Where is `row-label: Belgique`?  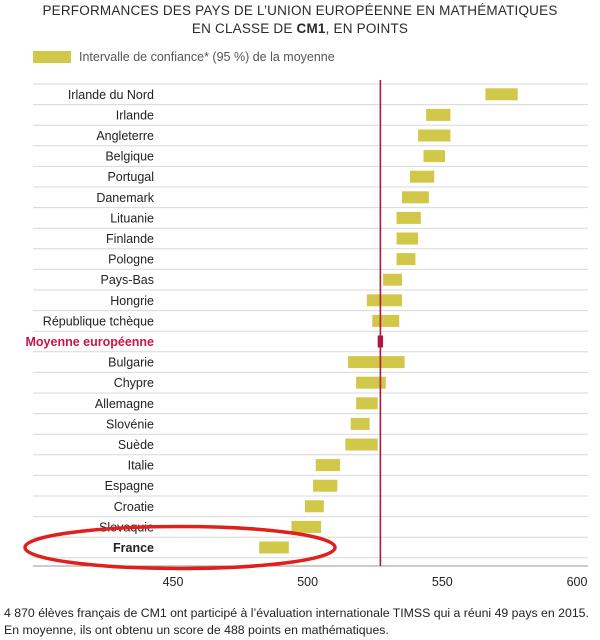 row-label: Belgique is located at coordinates (129, 157).